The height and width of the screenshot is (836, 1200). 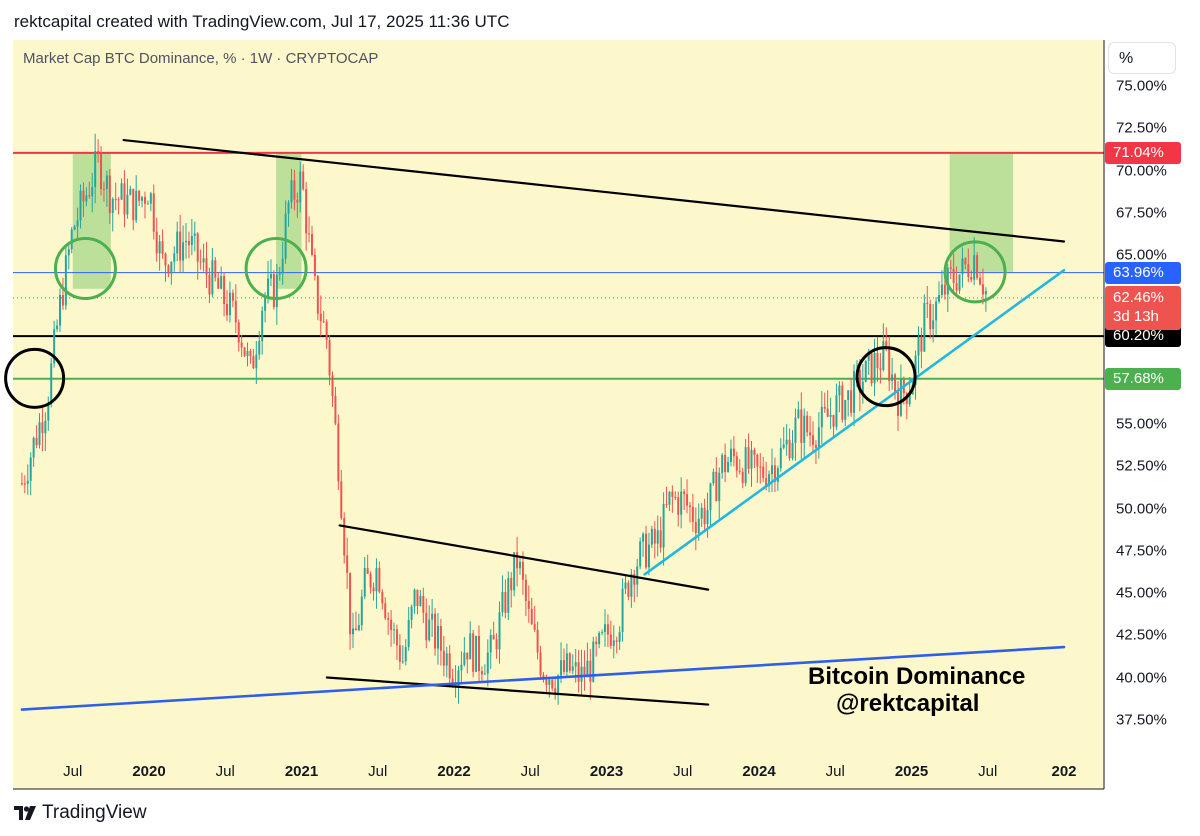 What do you see at coordinates (1143, 336) in the screenshot?
I see `price-level-badge: 60.20%` at bounding box center [1143, 336].